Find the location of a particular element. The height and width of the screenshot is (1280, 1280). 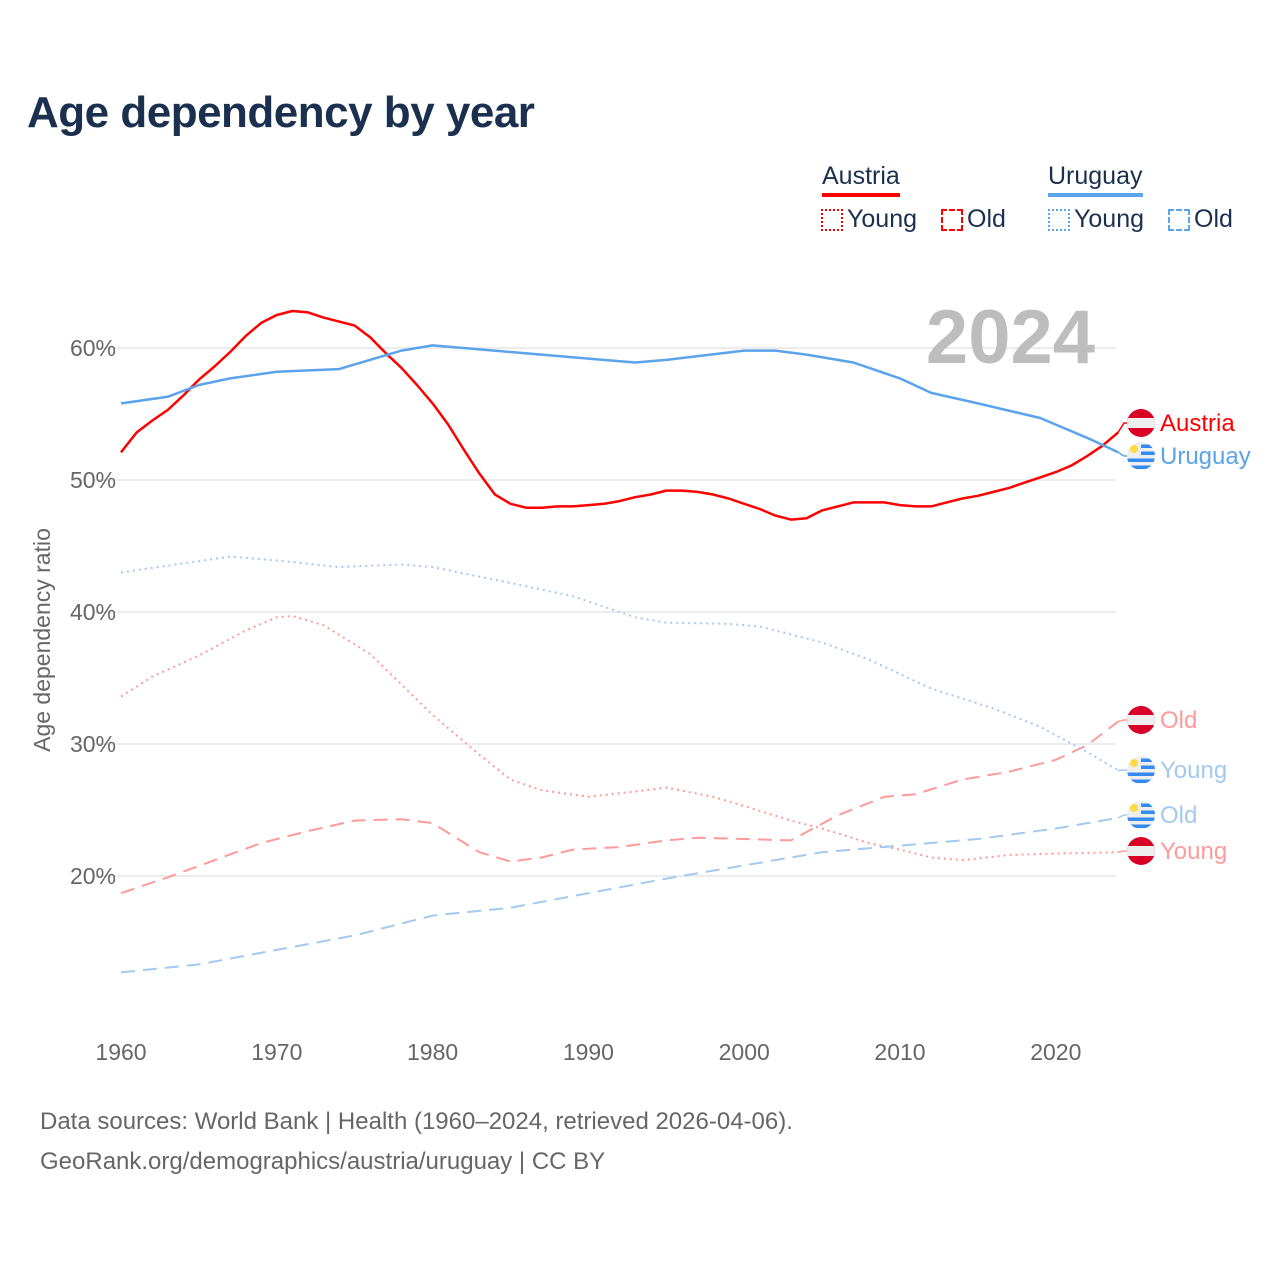

legend-austria-old: Old is located at coordinates (973, 219).